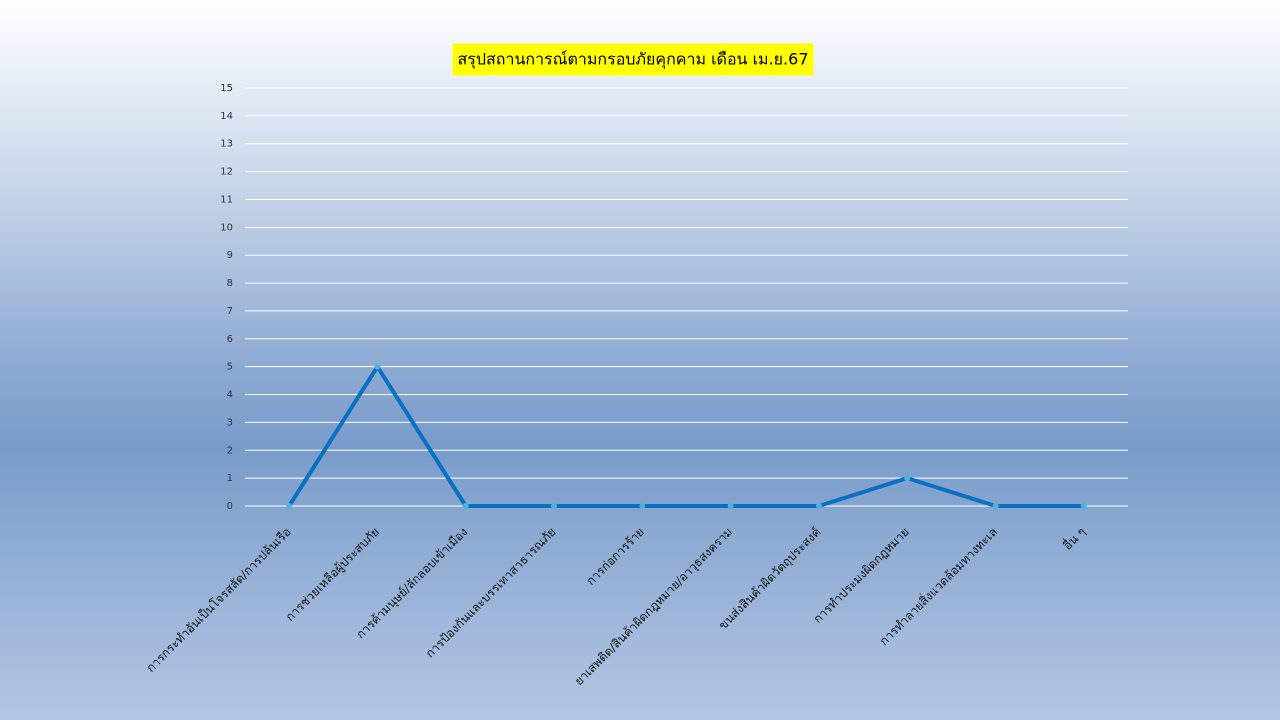  What do you see at coordinates (226, 116) in the screenshot?
I see `y-tick-label: 14` at bounding box center [226, 116].